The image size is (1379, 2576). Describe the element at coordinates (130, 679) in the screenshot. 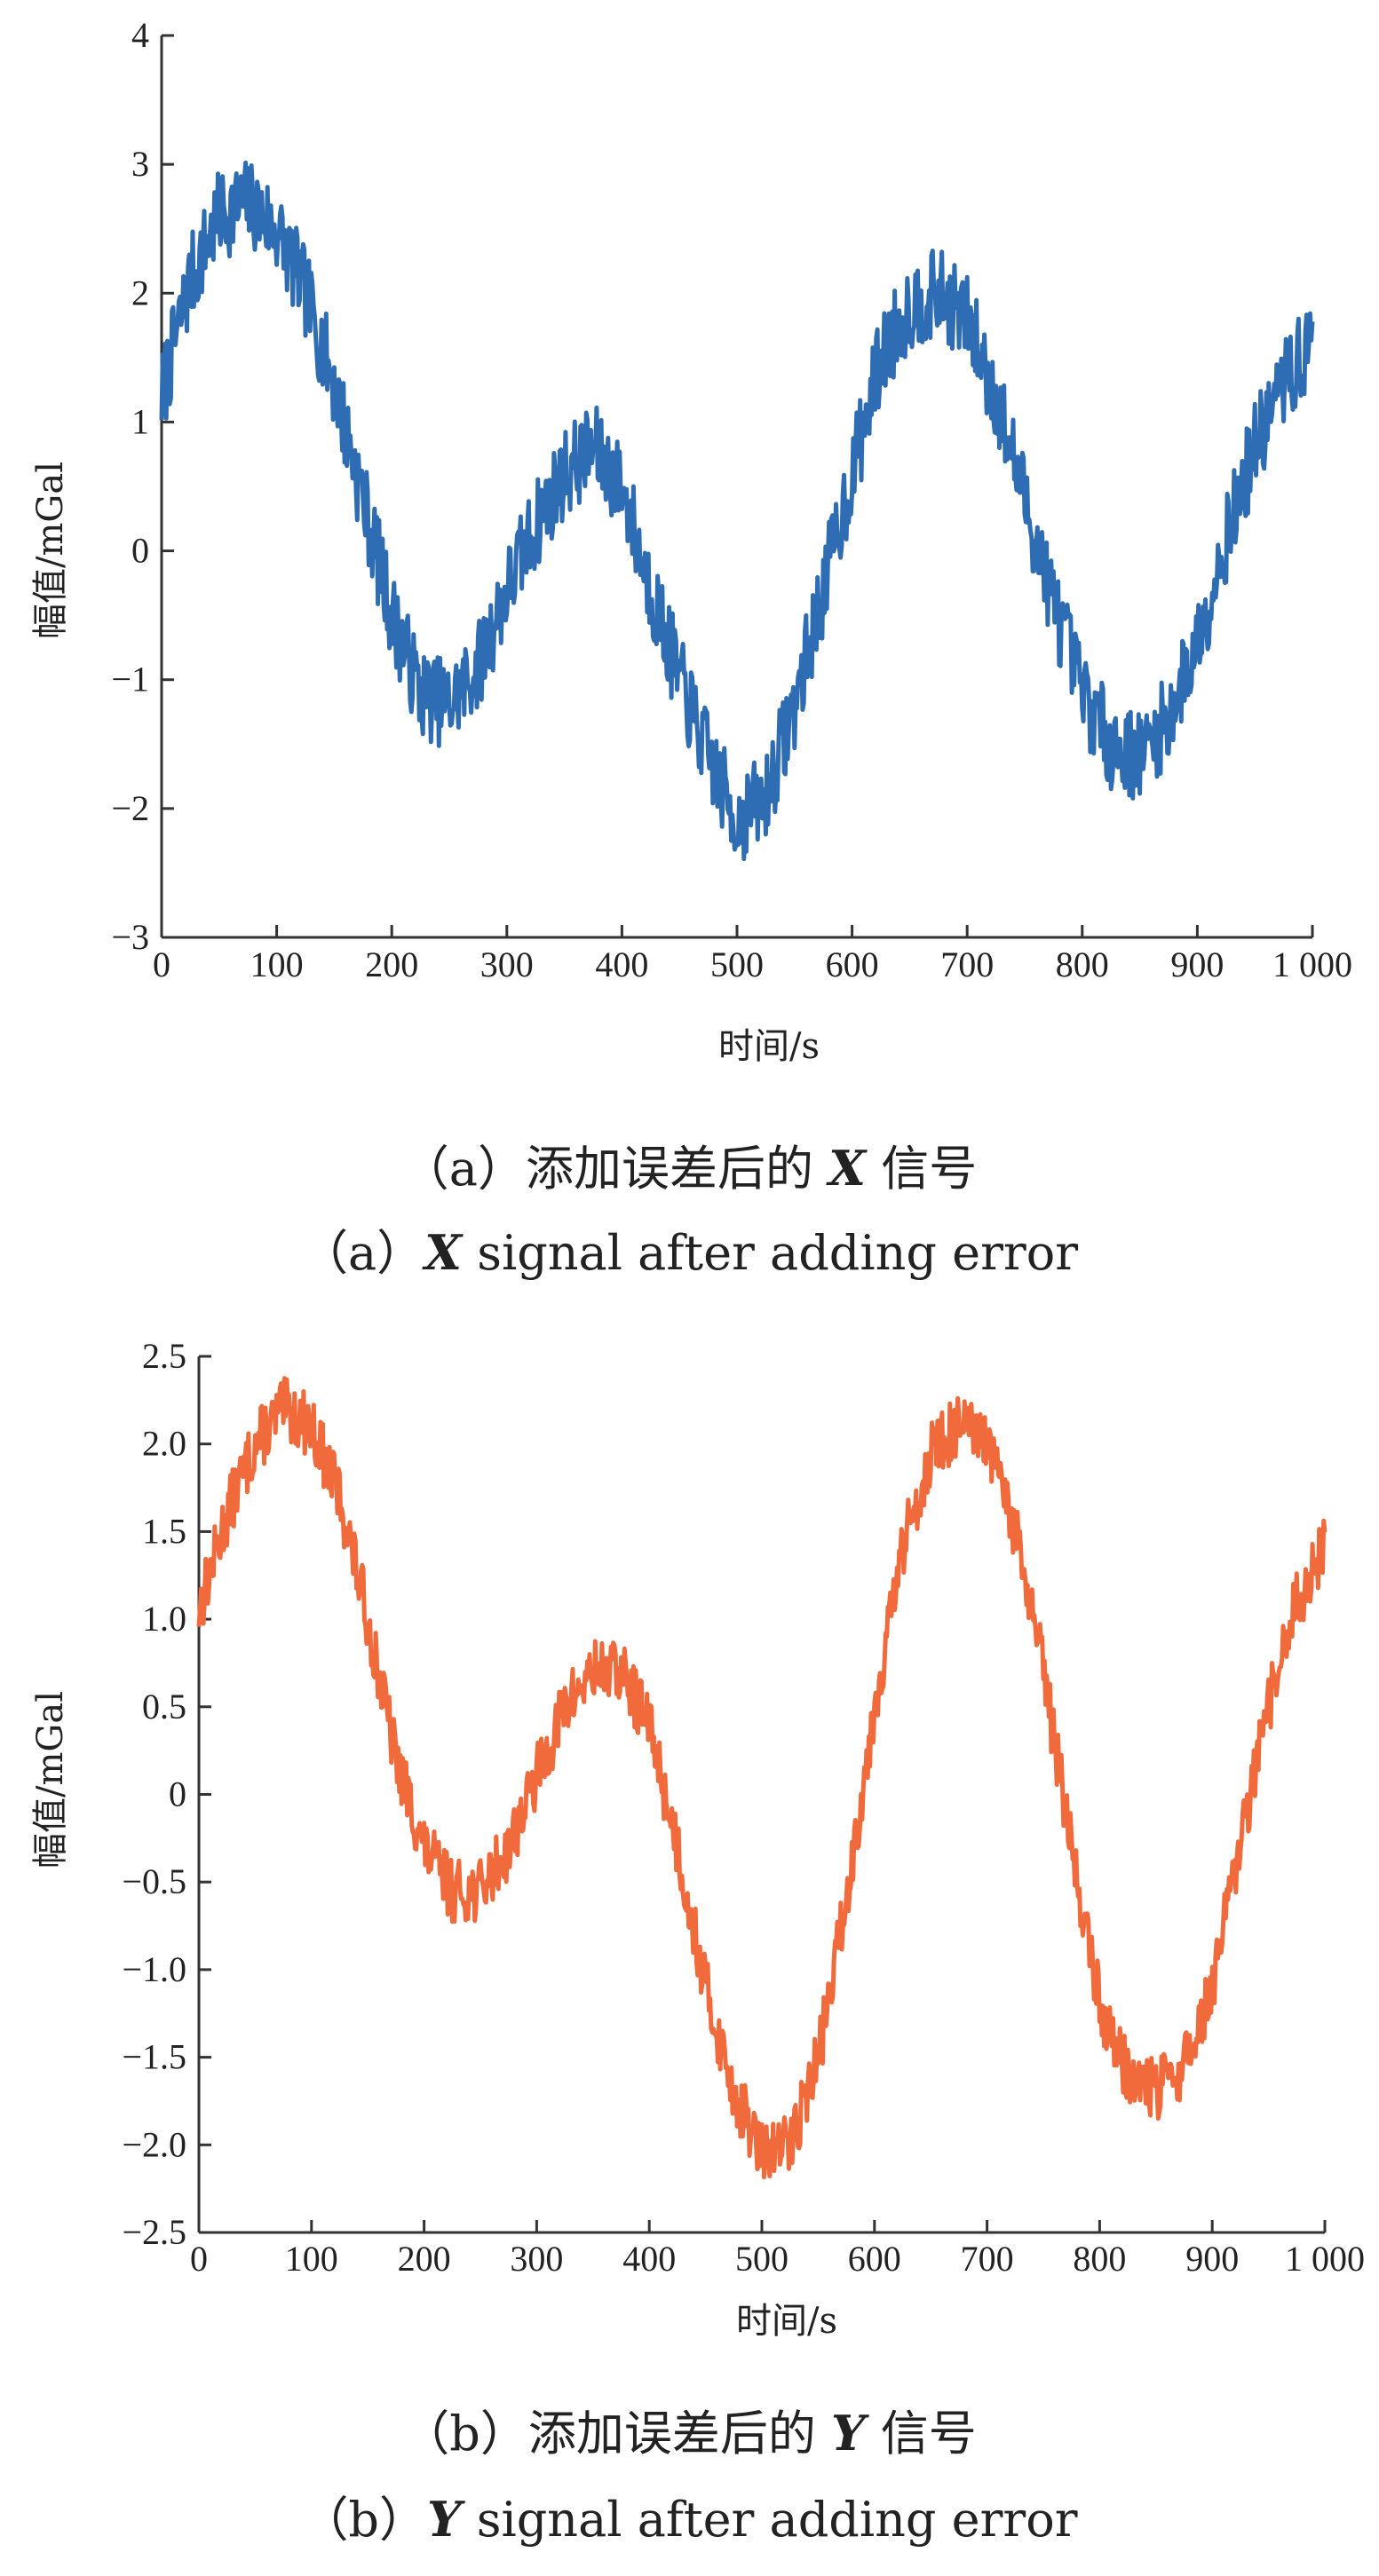

I see `y-tick-label: −1` at that location.